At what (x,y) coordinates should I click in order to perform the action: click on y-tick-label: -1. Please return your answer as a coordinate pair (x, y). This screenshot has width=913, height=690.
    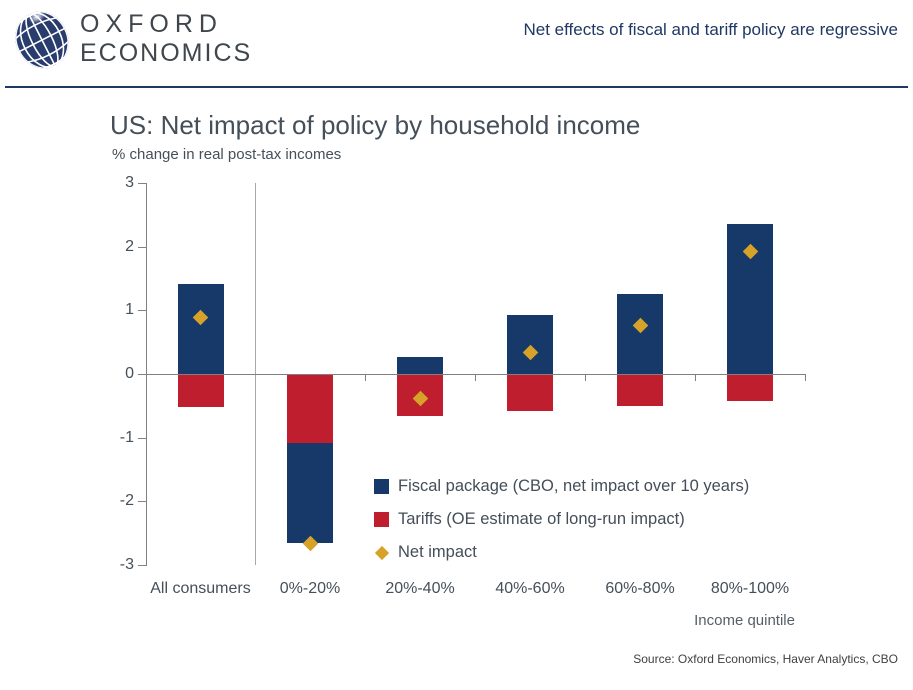
    Looking at the image, I should click on (126, 437).